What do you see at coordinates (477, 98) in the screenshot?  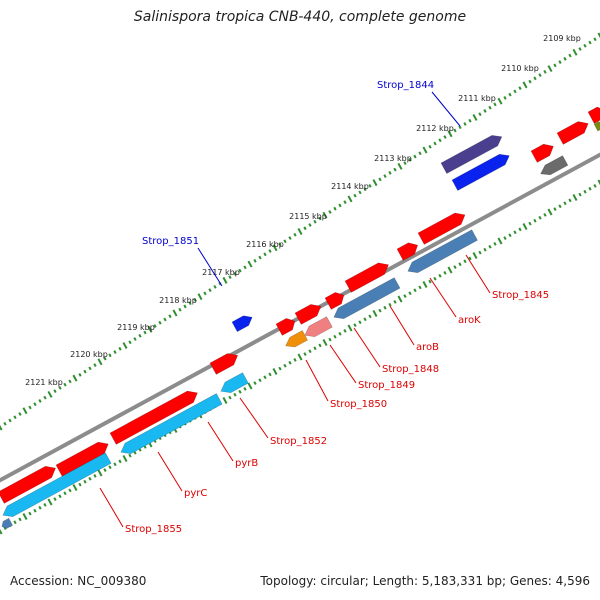 I see `kbp-label: 2111 kbp` at bounding box center [477, 98].